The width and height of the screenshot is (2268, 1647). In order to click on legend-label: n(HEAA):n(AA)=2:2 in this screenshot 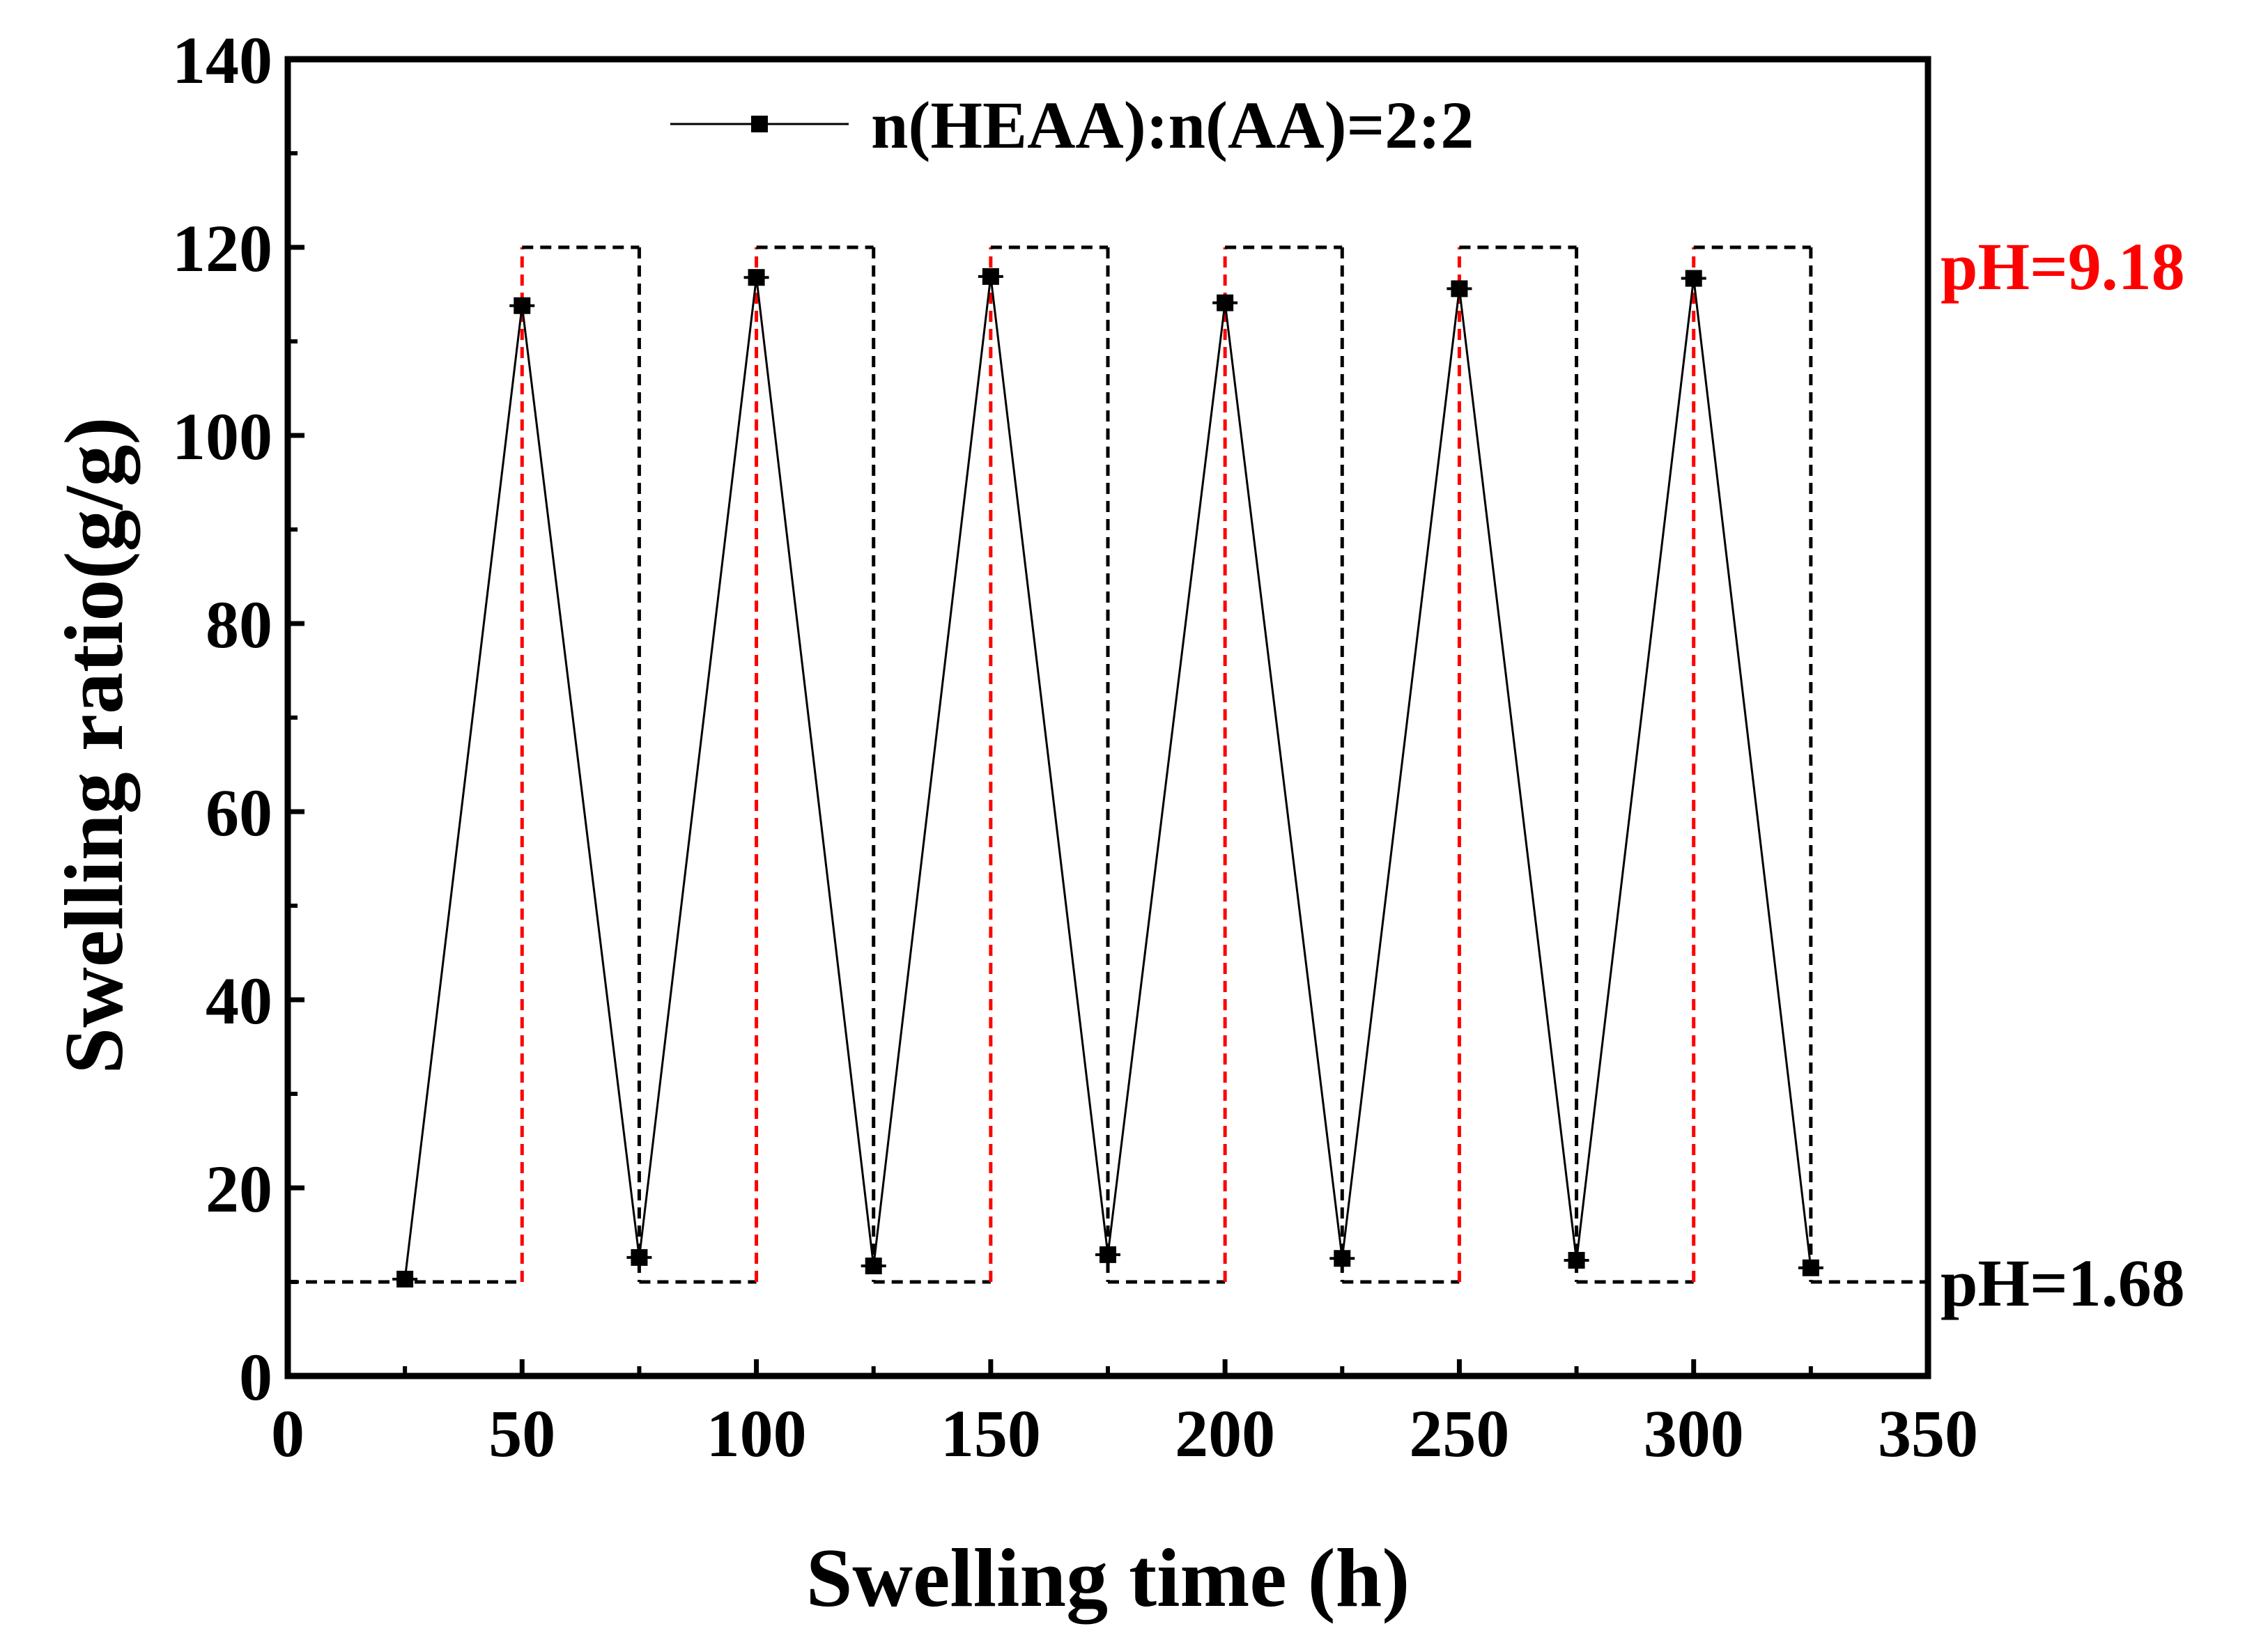, I will do `click(1172, 125)`.